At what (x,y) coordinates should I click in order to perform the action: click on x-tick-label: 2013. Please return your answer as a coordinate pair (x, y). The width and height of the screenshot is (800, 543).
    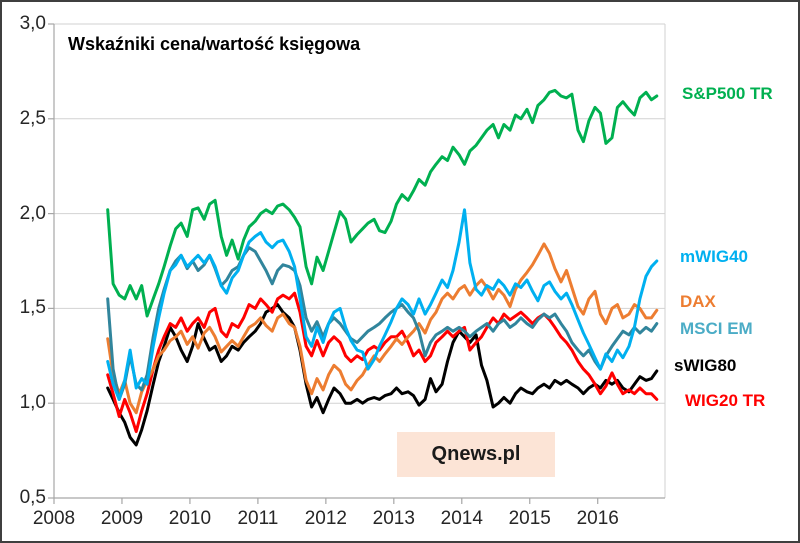
    Looking at the image, I should click on (393, 518).